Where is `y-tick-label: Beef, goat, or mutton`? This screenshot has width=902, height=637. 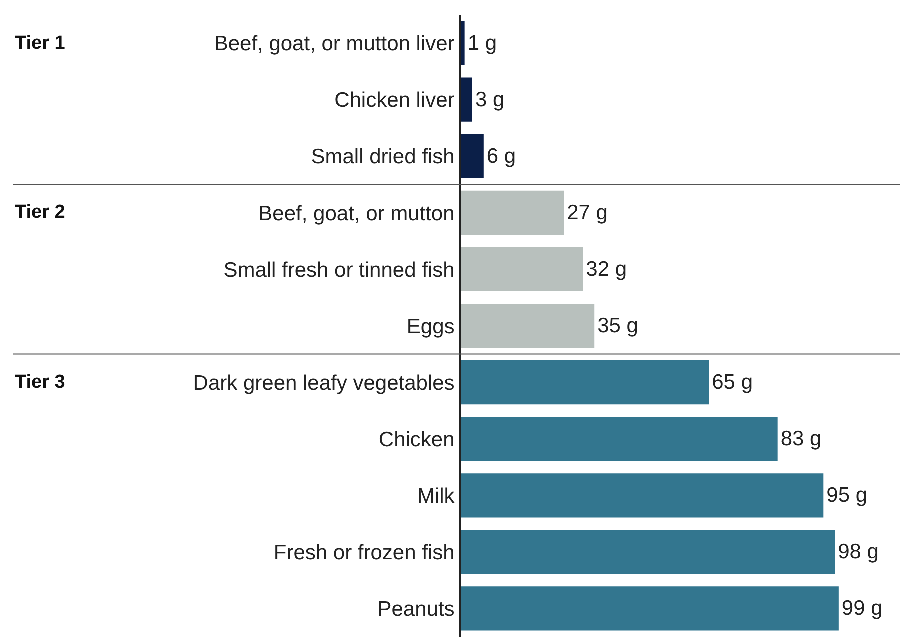
y-tick-label: Beef, goat, or mutton is located at coordinates (356, 214).